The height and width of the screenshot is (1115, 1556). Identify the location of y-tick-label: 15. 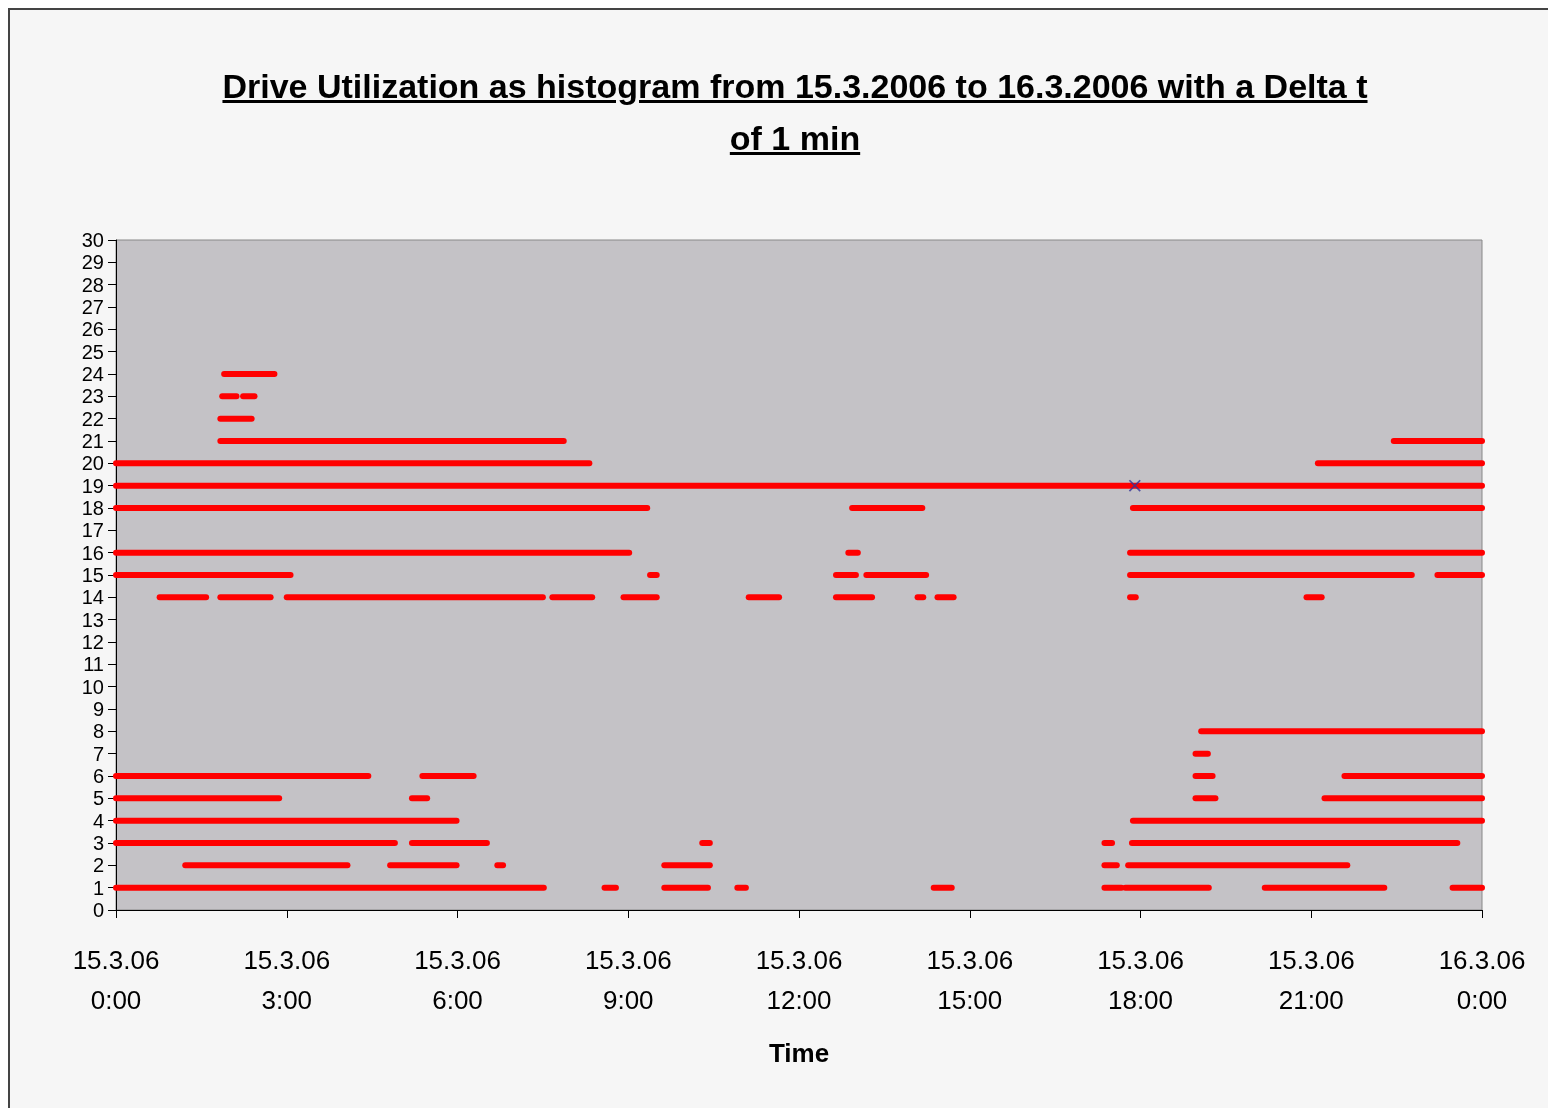
(92, 575).